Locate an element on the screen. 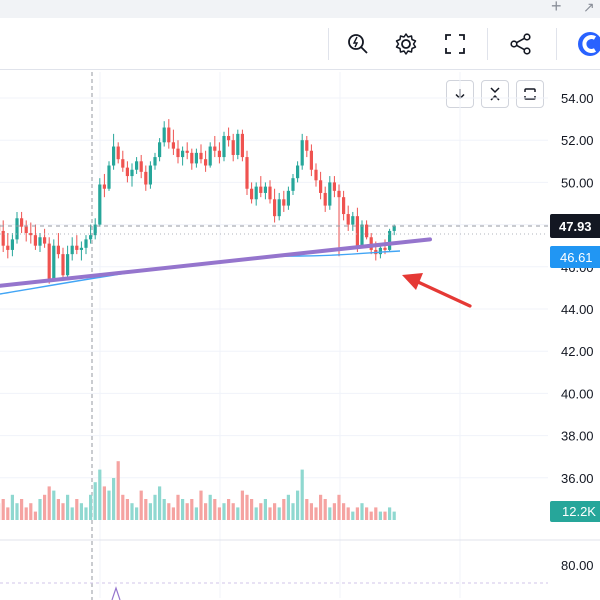 This screenshot has width=600, height=600. support-trendline is located at coordinates (216, 262).